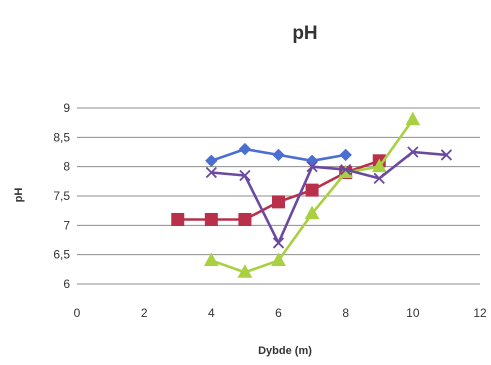  Describe the element at coordinates (61, 255) in the screenshot. I see `y-tick-label: 6,5` at that location.